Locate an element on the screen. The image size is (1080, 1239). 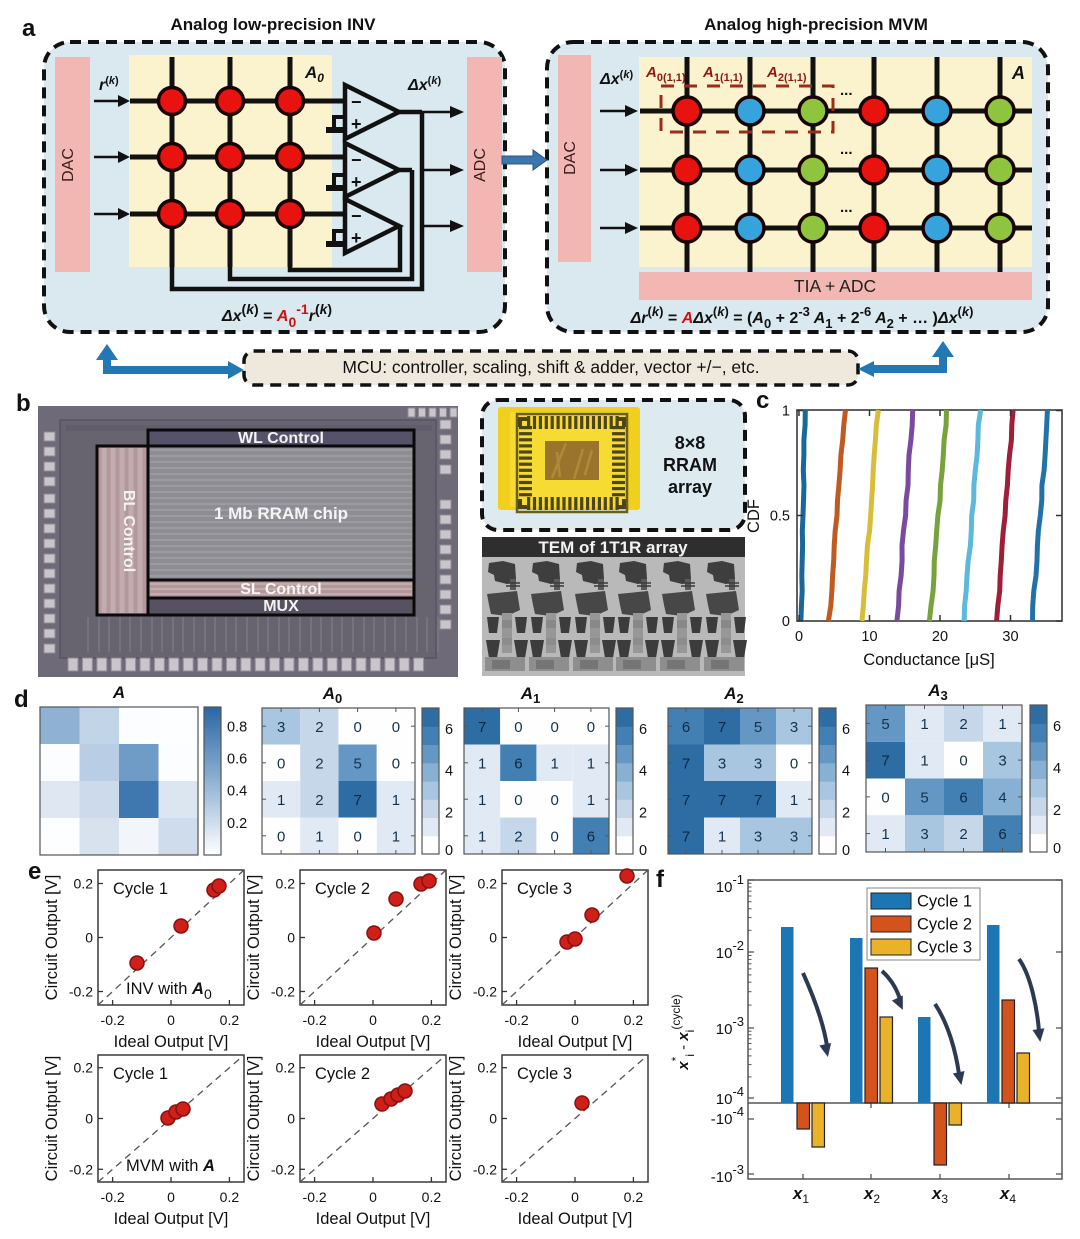
svg-text: TIA + ADC is located at coordinates (835, 286).